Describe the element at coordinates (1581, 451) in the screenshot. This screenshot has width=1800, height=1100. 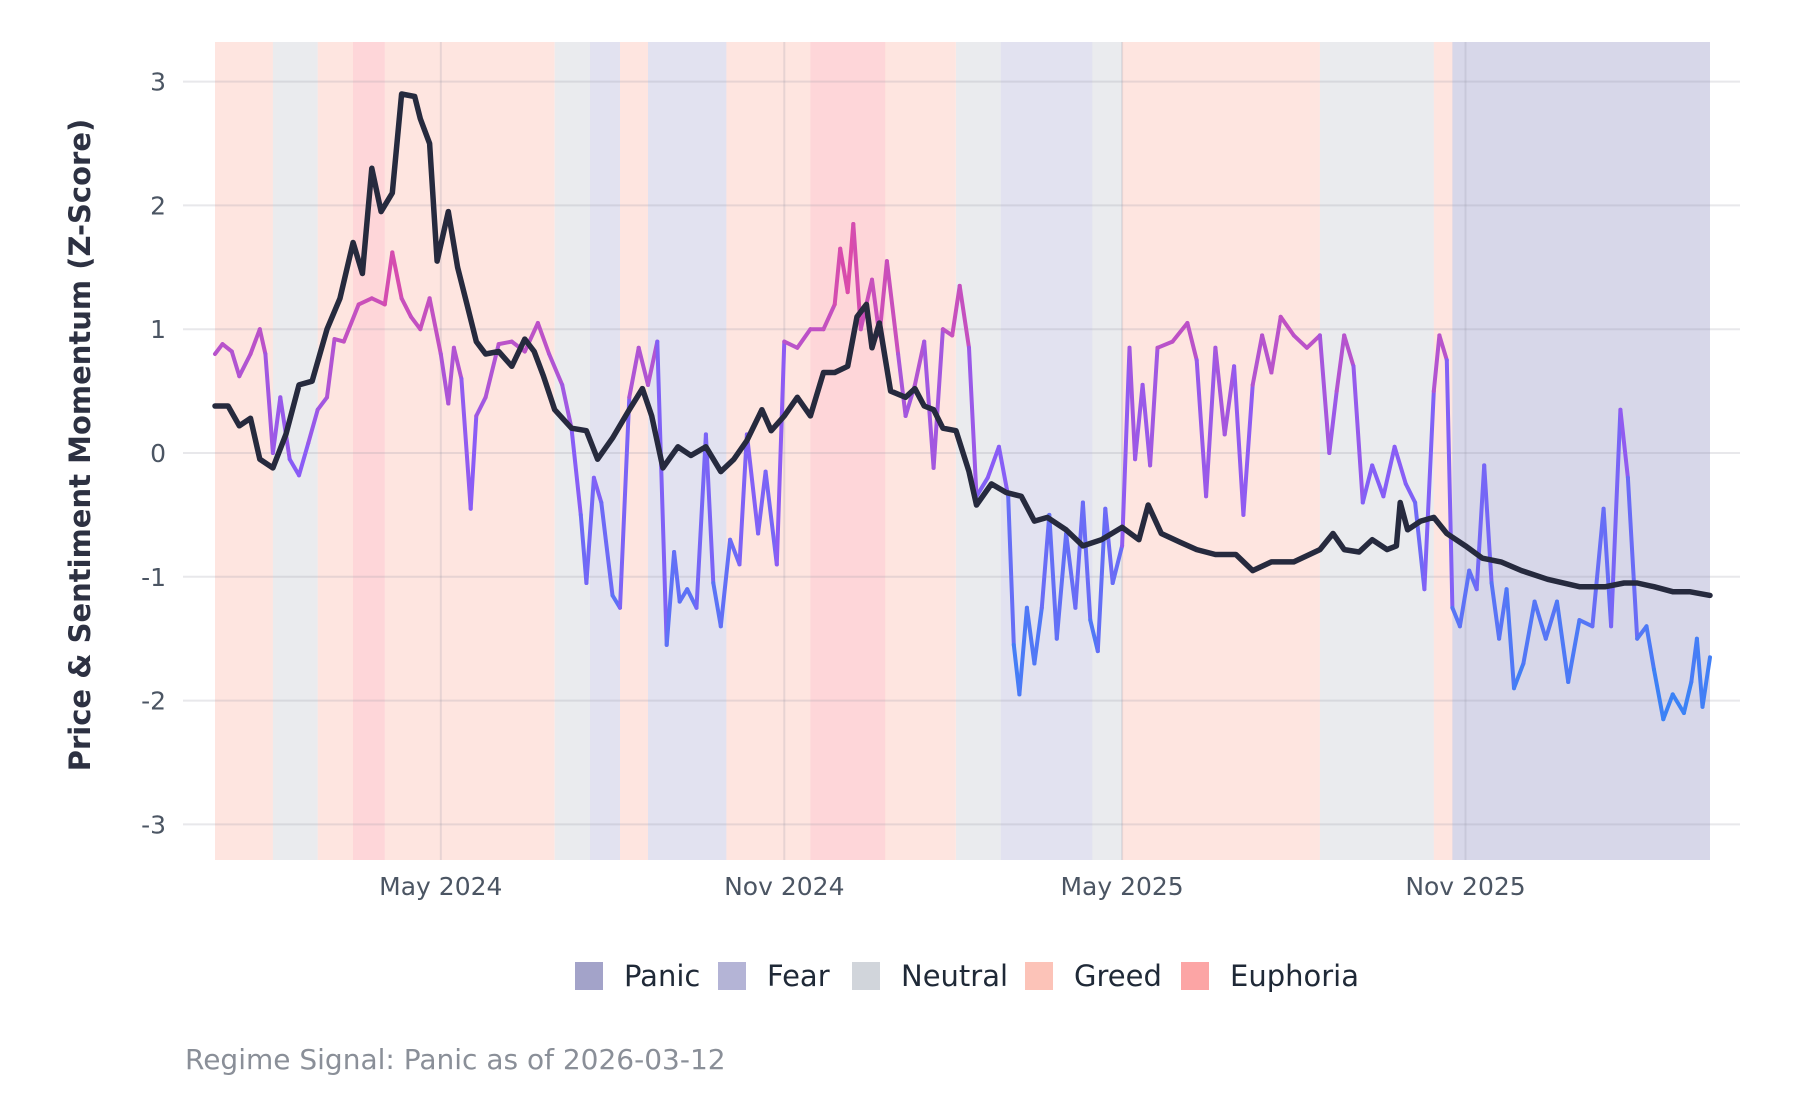
I see `regime-band-panic` at that location.